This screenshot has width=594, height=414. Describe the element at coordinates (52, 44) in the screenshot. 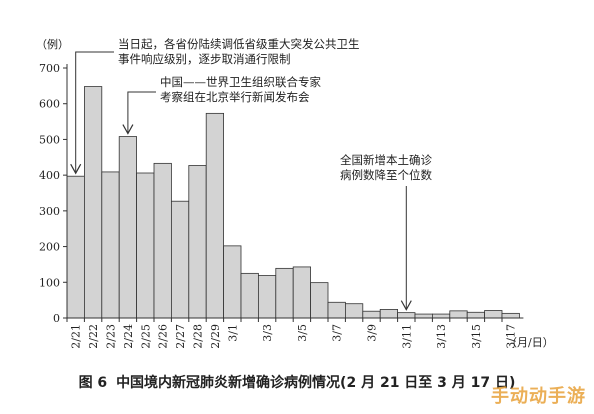

I see `y-axis-unit-label: （例）` at that location.